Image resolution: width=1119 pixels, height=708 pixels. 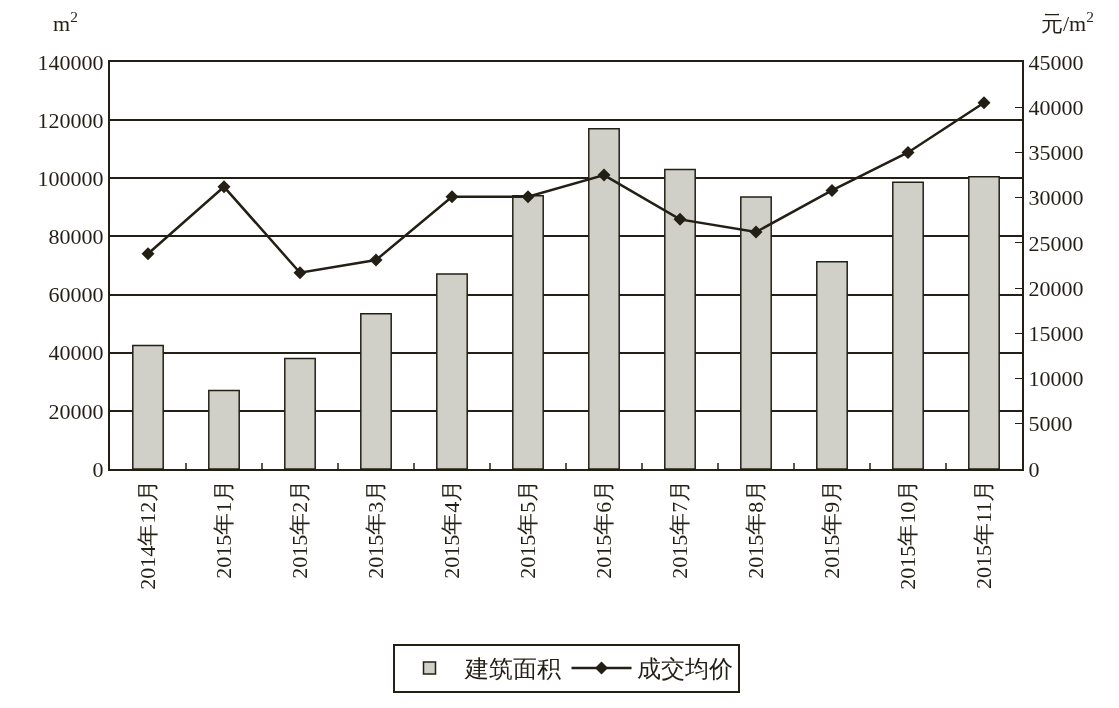 What do you see at coordinates (224, 529) in the screenshot?
I see `x-tick-label: 2015年1月` at bounding box center [224, 529].